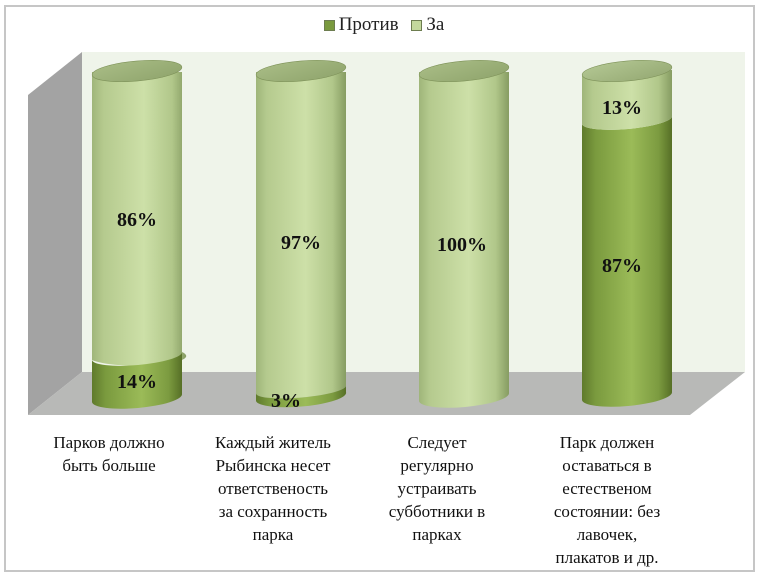 The image size is (768, 579). I want to click on bar-1: 86% 14%, so click(139, 234).